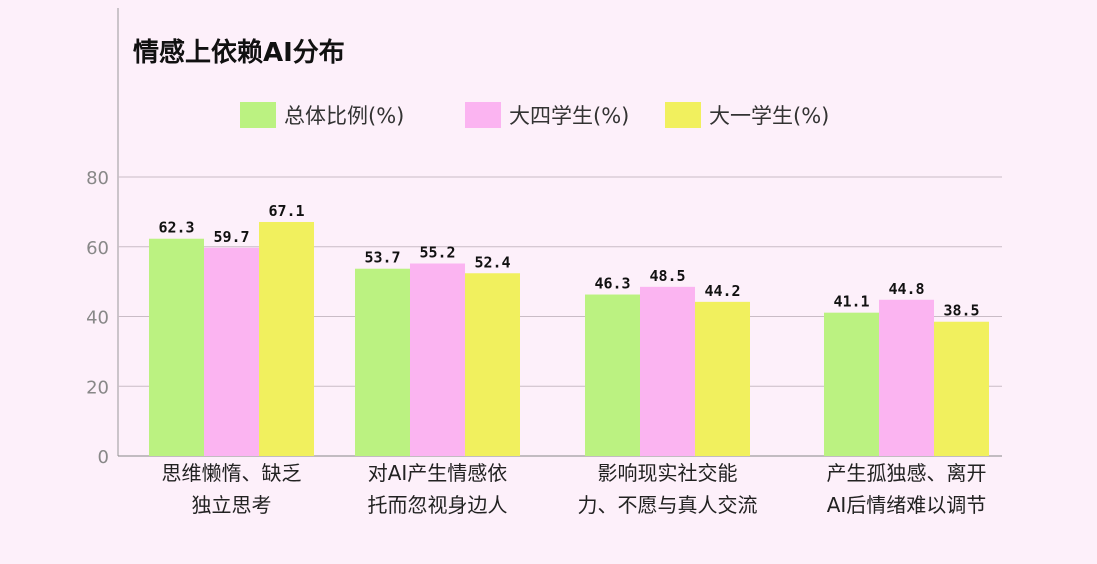 The height and width of the screenshot is (564, 1097). What do you see at coordinates (231, 237) in the screenshot?
I see `data-label: 59.7` at bounding box center [231, 237].